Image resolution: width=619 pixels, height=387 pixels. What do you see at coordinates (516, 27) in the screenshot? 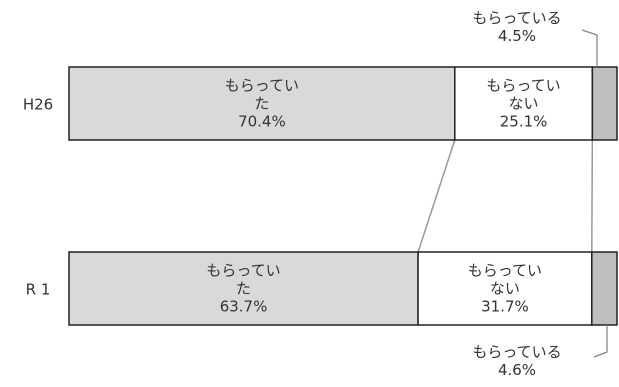
I see `data-label: もらっている 4.5%` at bounding box center [516, 27].